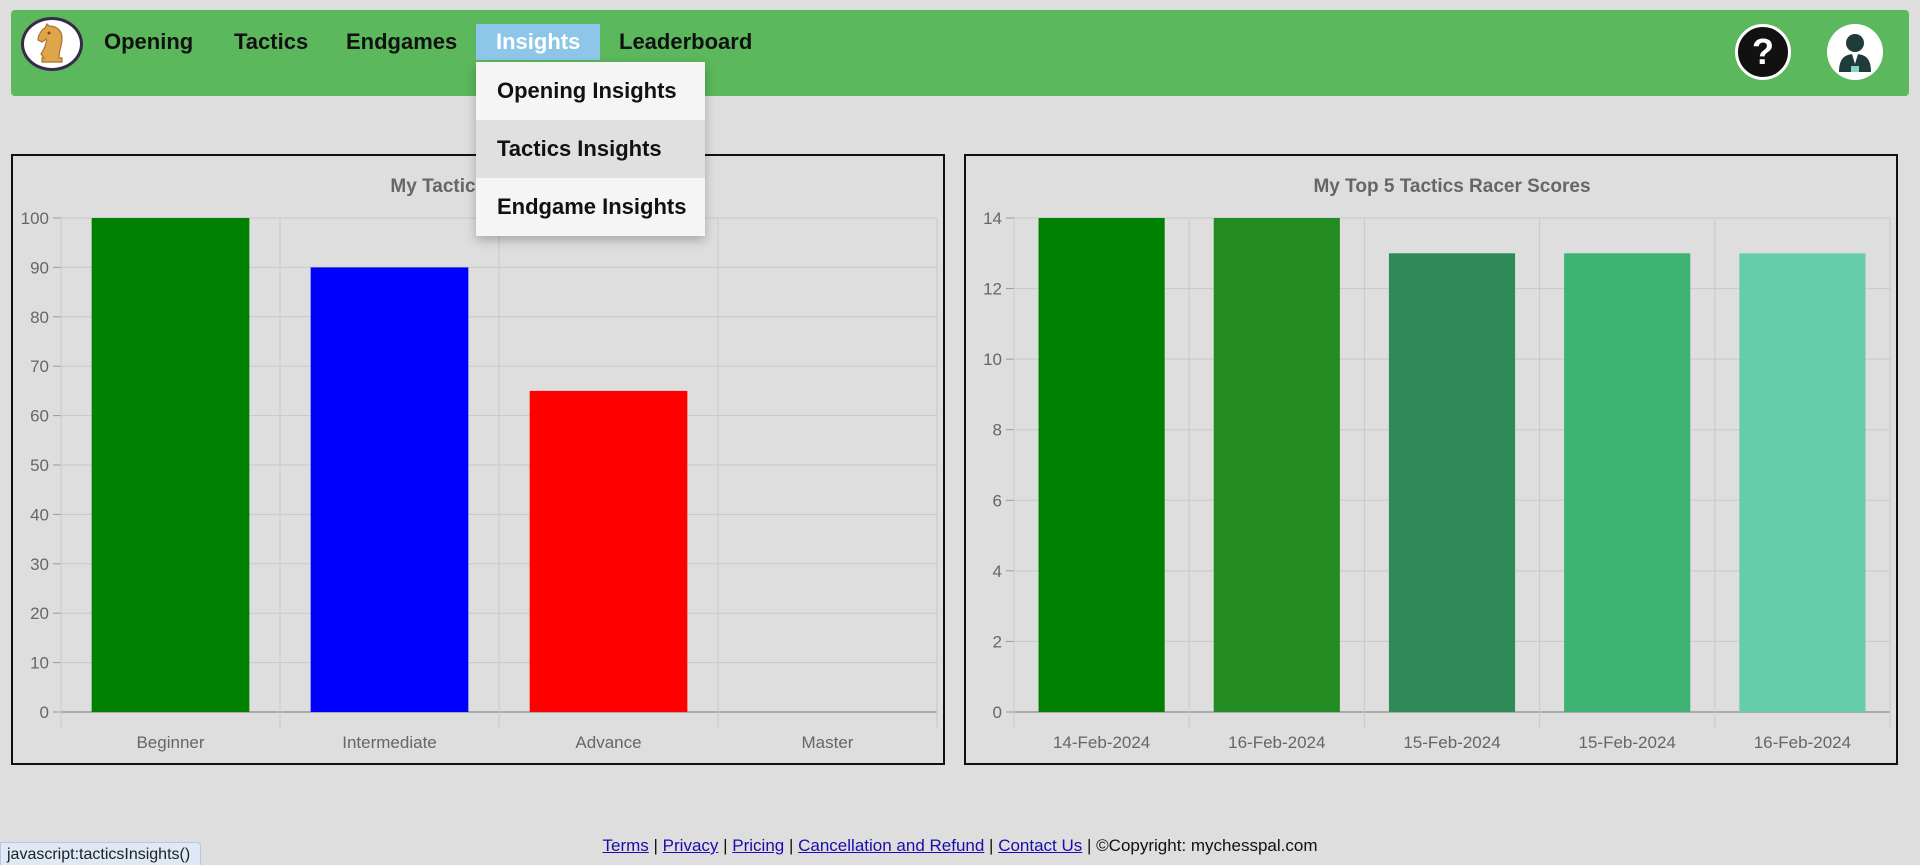 The image size is (1920, 865). What do you see at coordinates (39, 366) in the screenshot?
I see `y-tick-label: 70` at bounding box center [39, 366].